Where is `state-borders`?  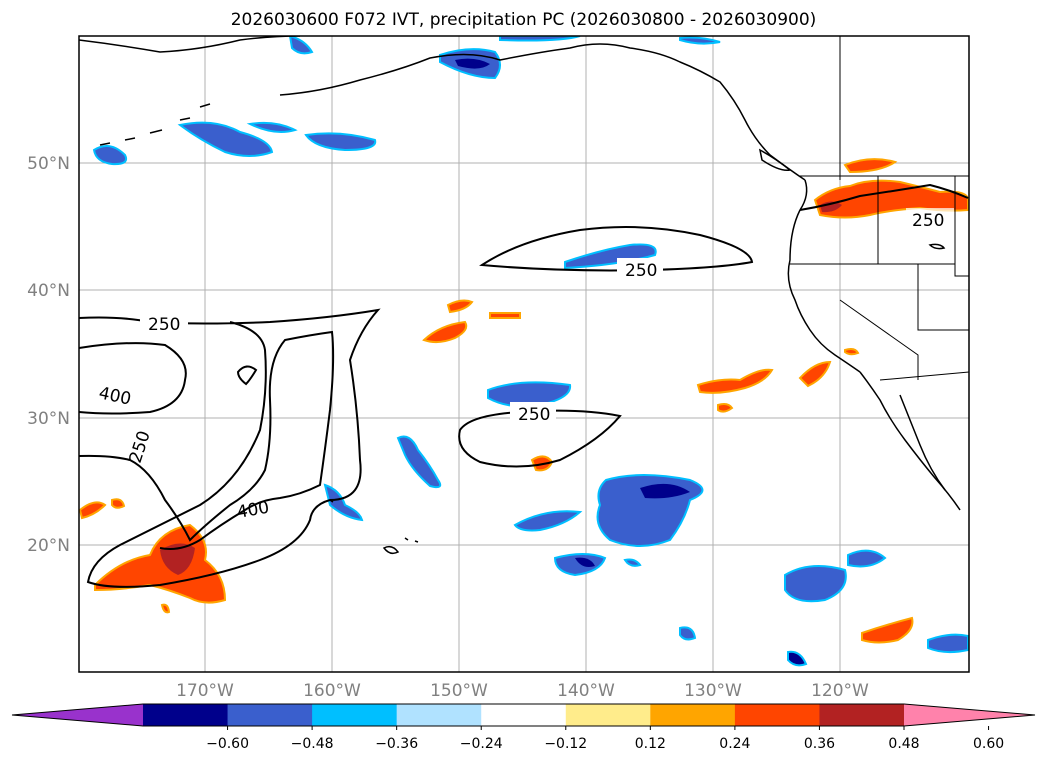
state-borders is located at coordinates (879, 208).